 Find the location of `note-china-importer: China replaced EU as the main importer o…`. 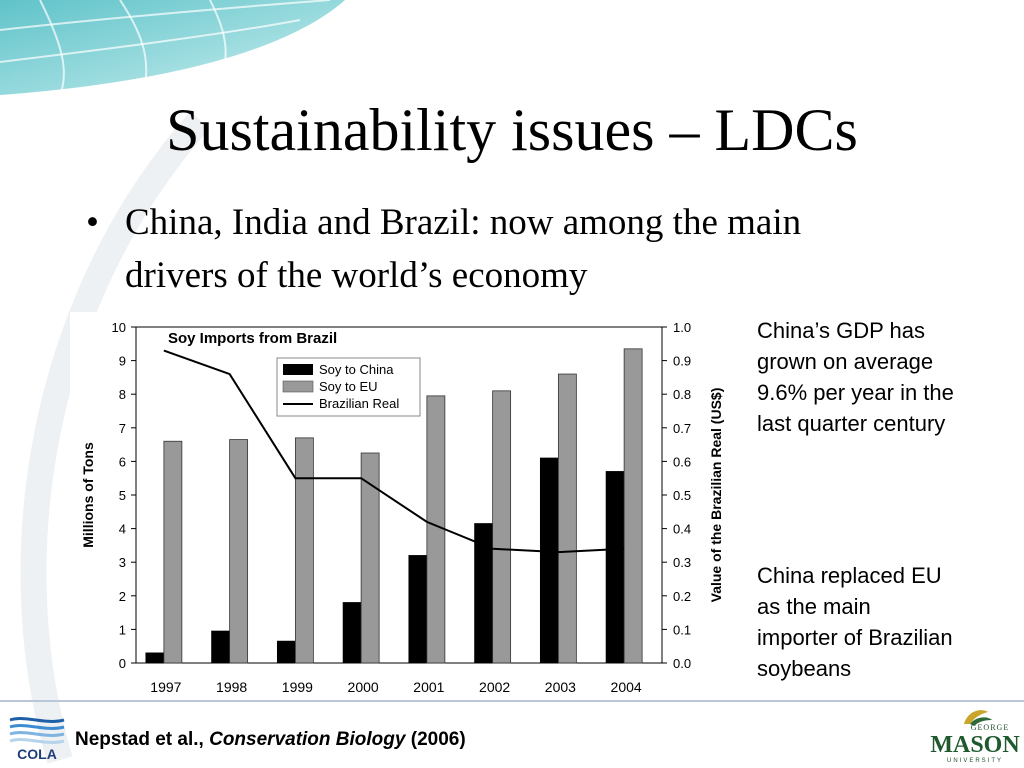

note-china-importer: China replaced EU as the main importer o… is located at coordinates (855, 622).